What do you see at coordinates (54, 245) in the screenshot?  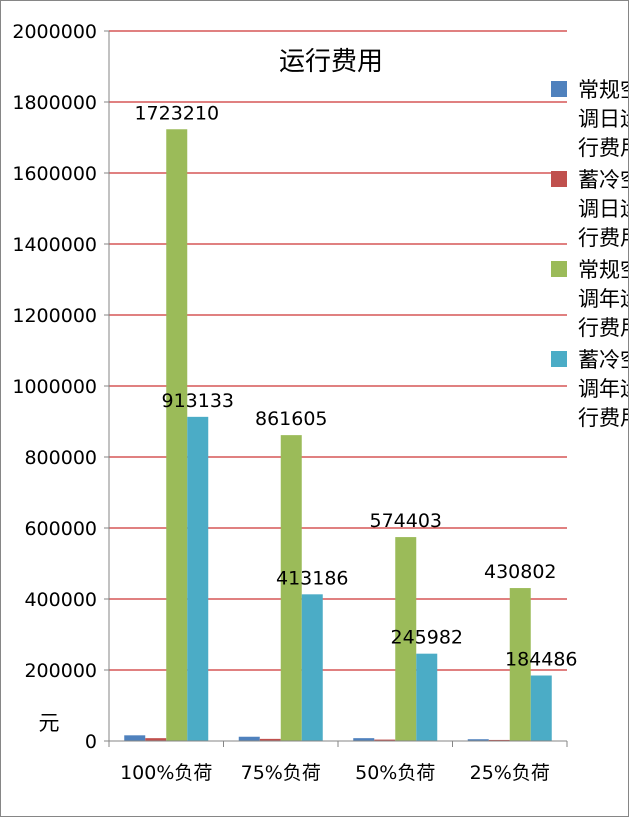 I see `y-tick-label: 1400000` at bounding box center [54, 245].